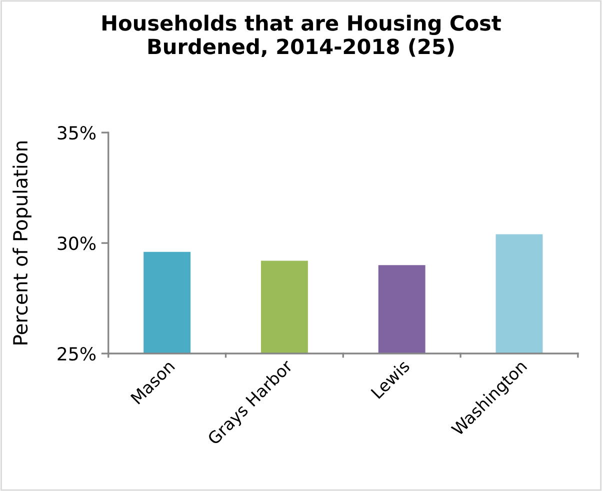 The height and width of the screenshot is (491, 602). Describe the element at coordinates (77, 133) in the screenshot. I see `y-tick-label: 35%` at that location.